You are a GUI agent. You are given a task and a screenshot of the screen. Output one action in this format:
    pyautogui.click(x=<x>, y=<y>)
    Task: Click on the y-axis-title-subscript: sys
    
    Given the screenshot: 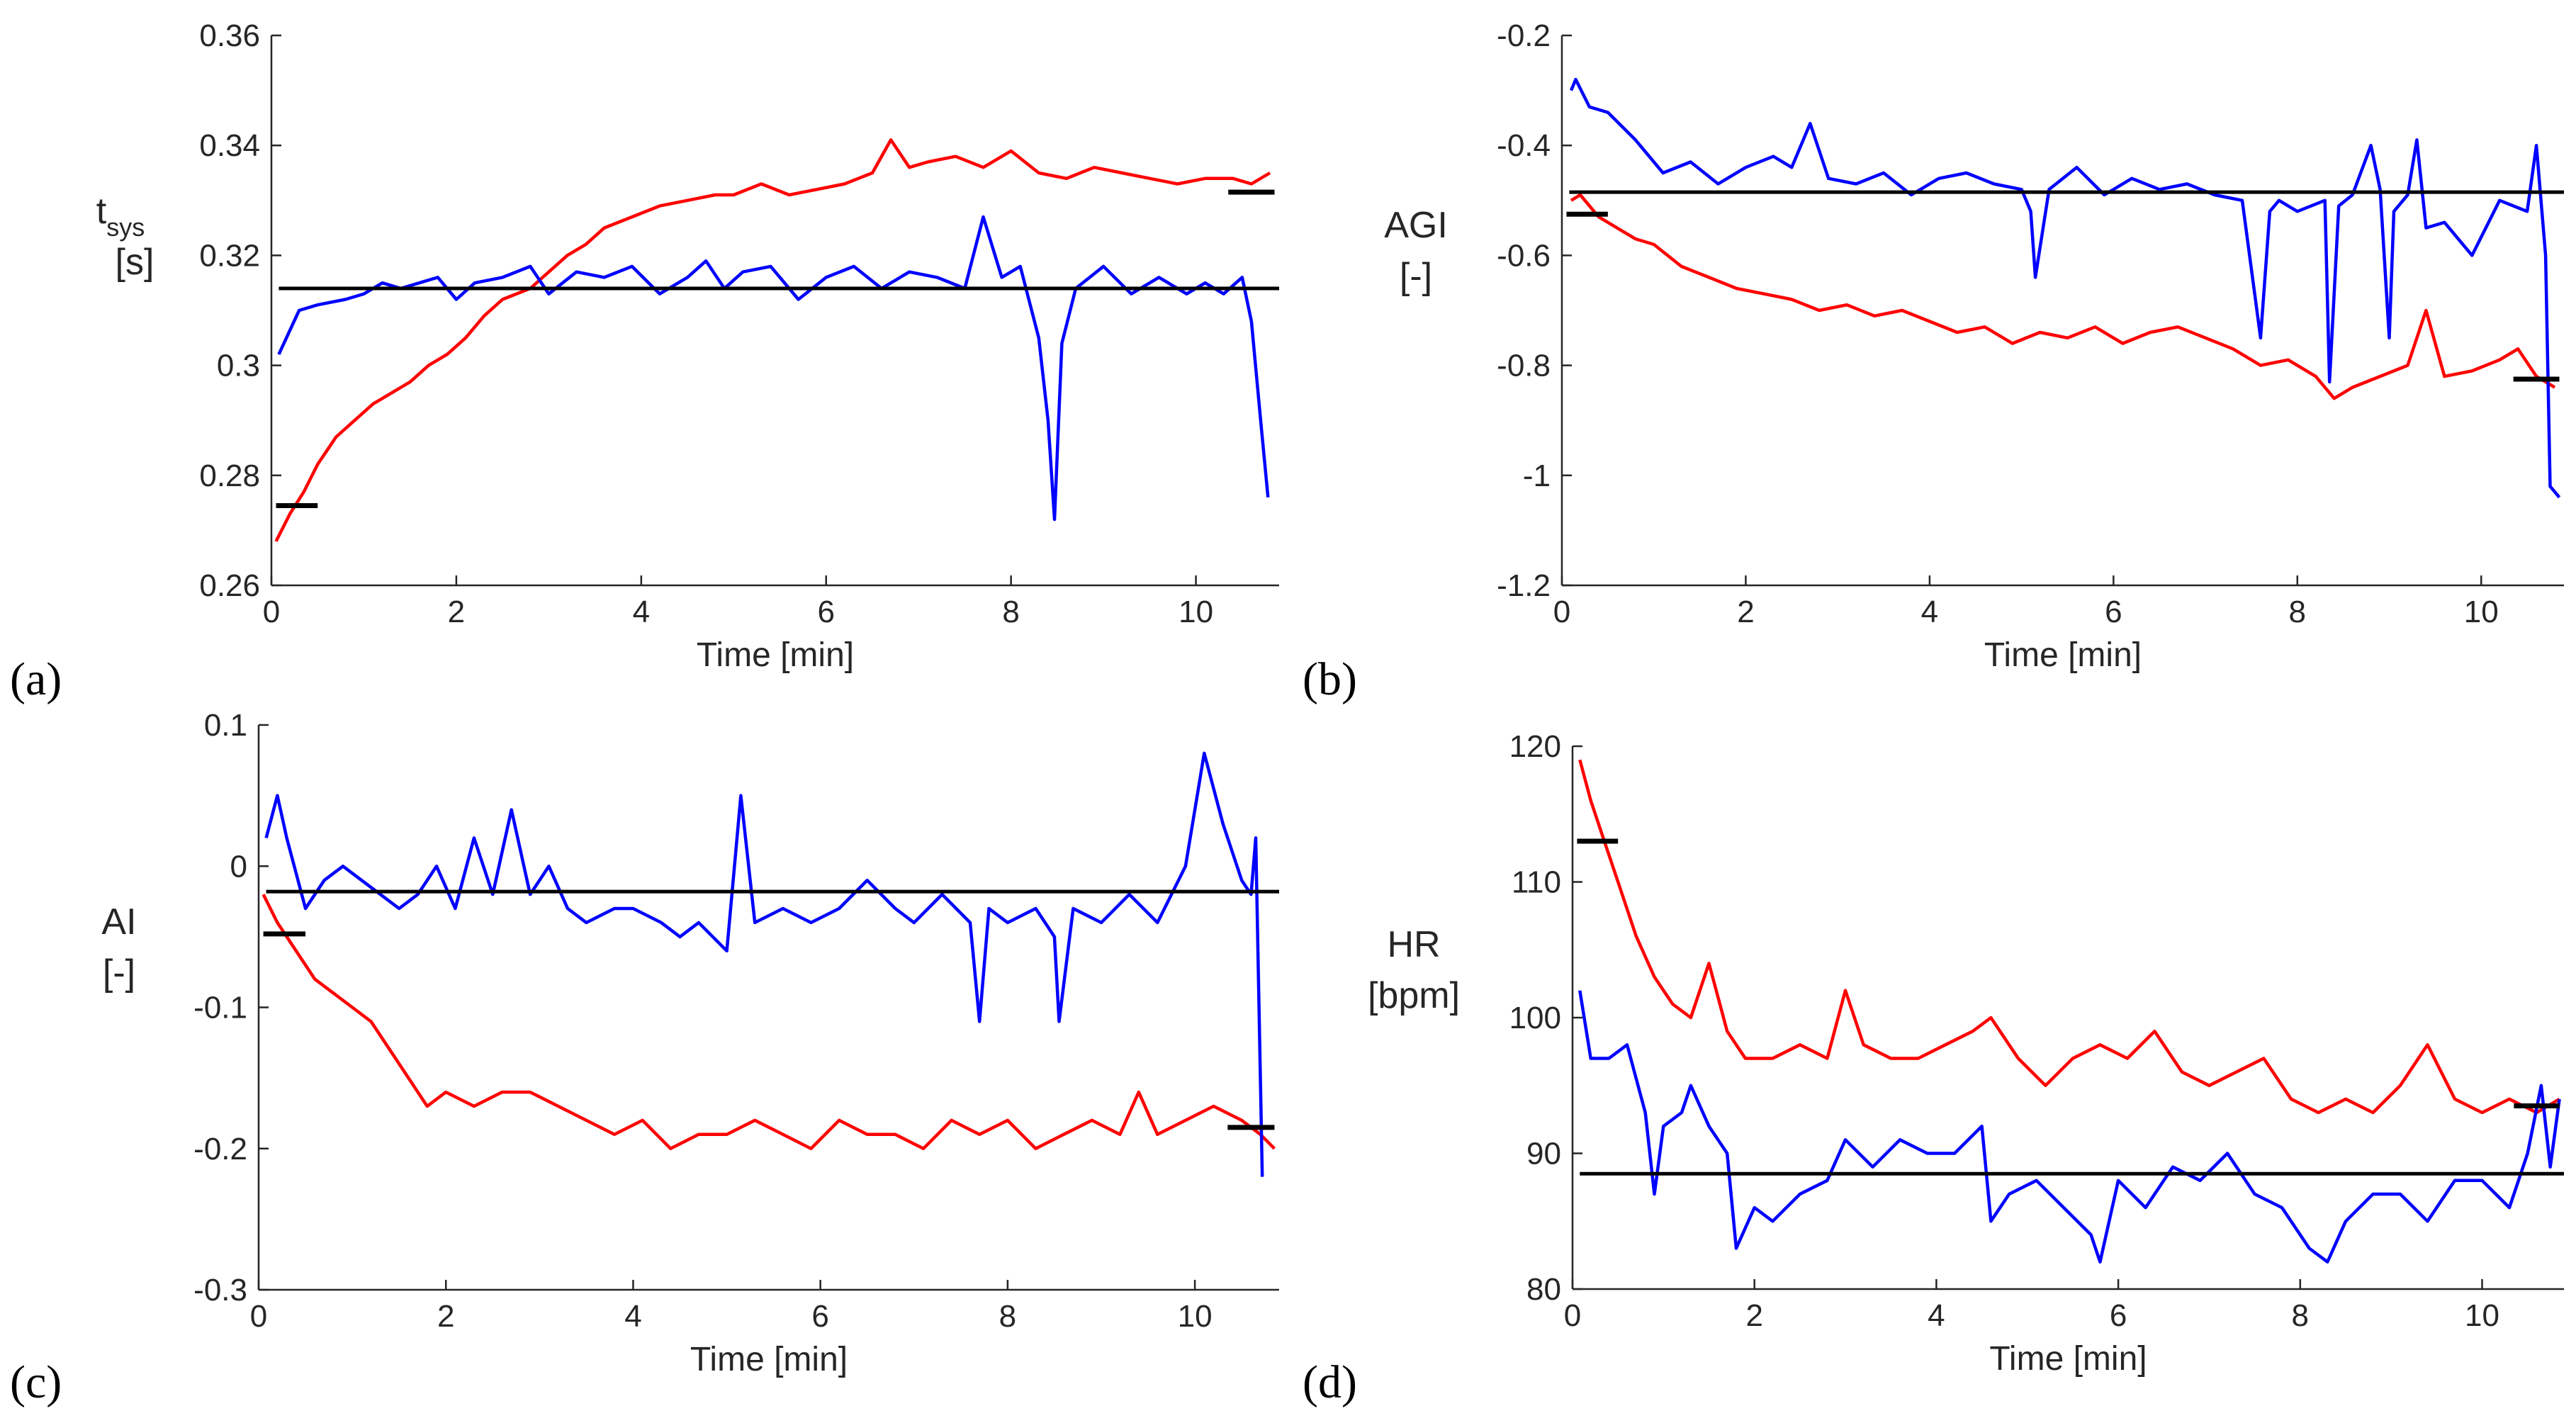 What is the action you would take?
    pyautogui.click(x=125, y=227)
    